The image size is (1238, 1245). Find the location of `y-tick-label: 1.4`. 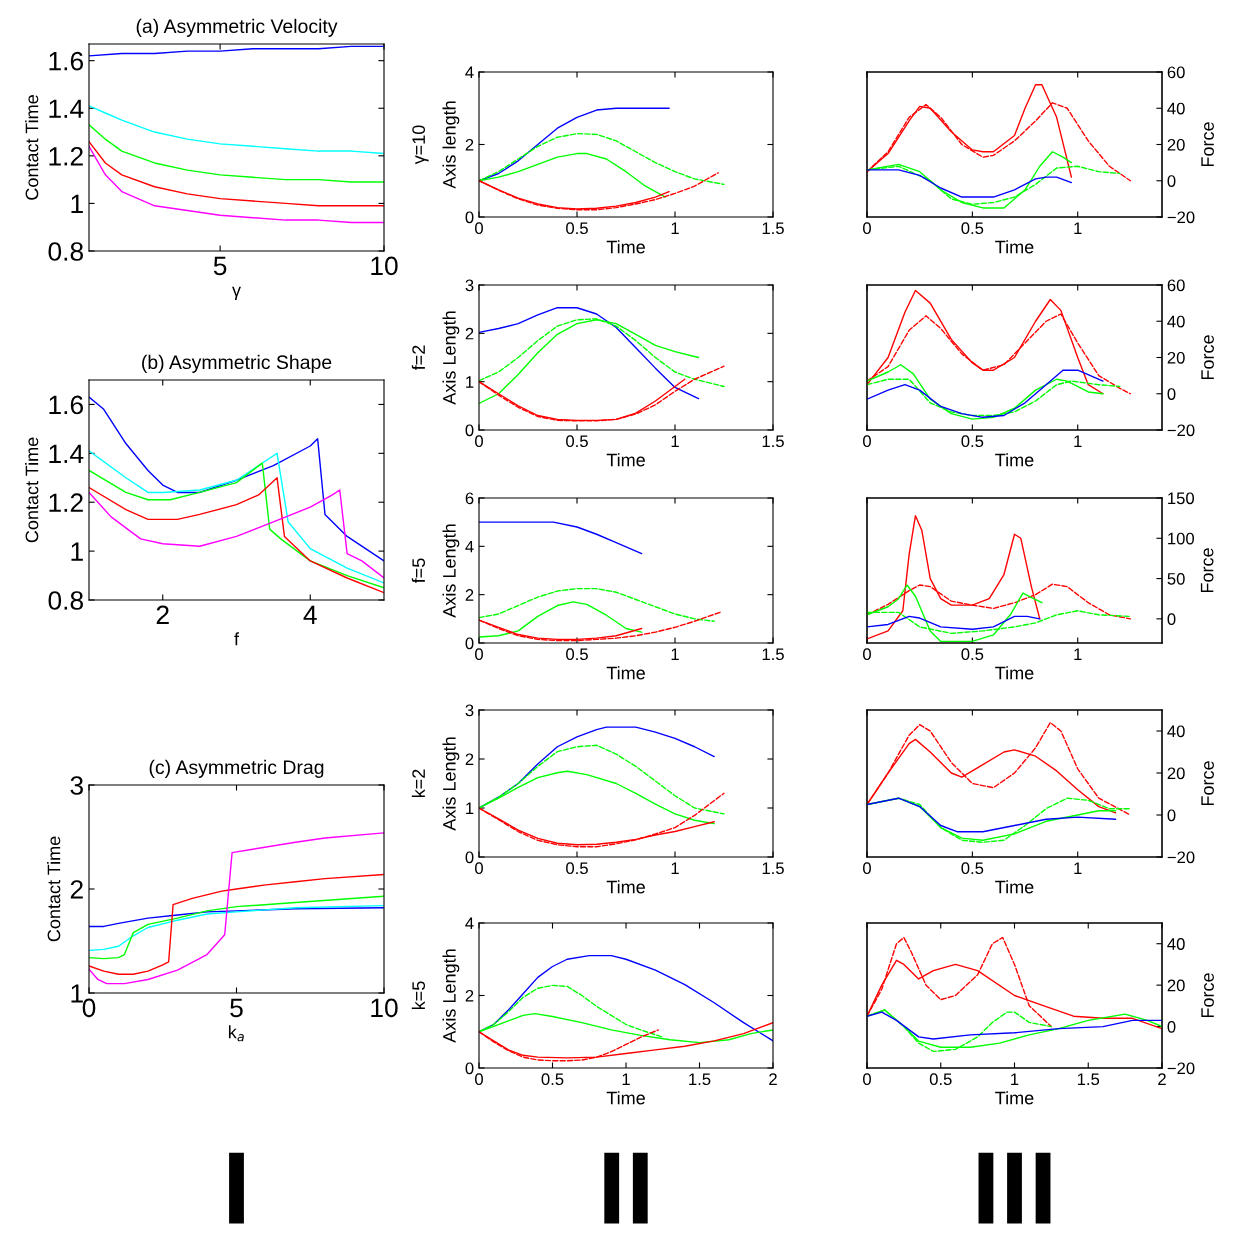

y-tick-label: 1.4 is located at coordinates (66, 453).